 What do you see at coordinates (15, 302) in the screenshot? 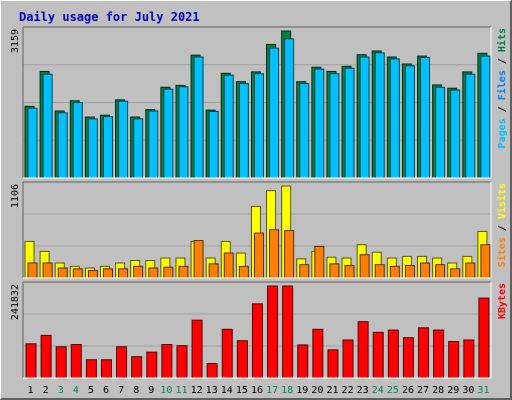
I see `y-axis-max-label: 241832` at bounding box center [15, 302].